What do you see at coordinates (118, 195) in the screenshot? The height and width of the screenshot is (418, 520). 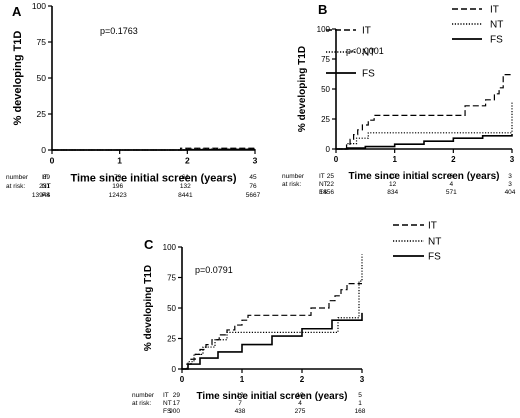 I see `risk-table-cell: 12423` at bounding box center [118, 195].